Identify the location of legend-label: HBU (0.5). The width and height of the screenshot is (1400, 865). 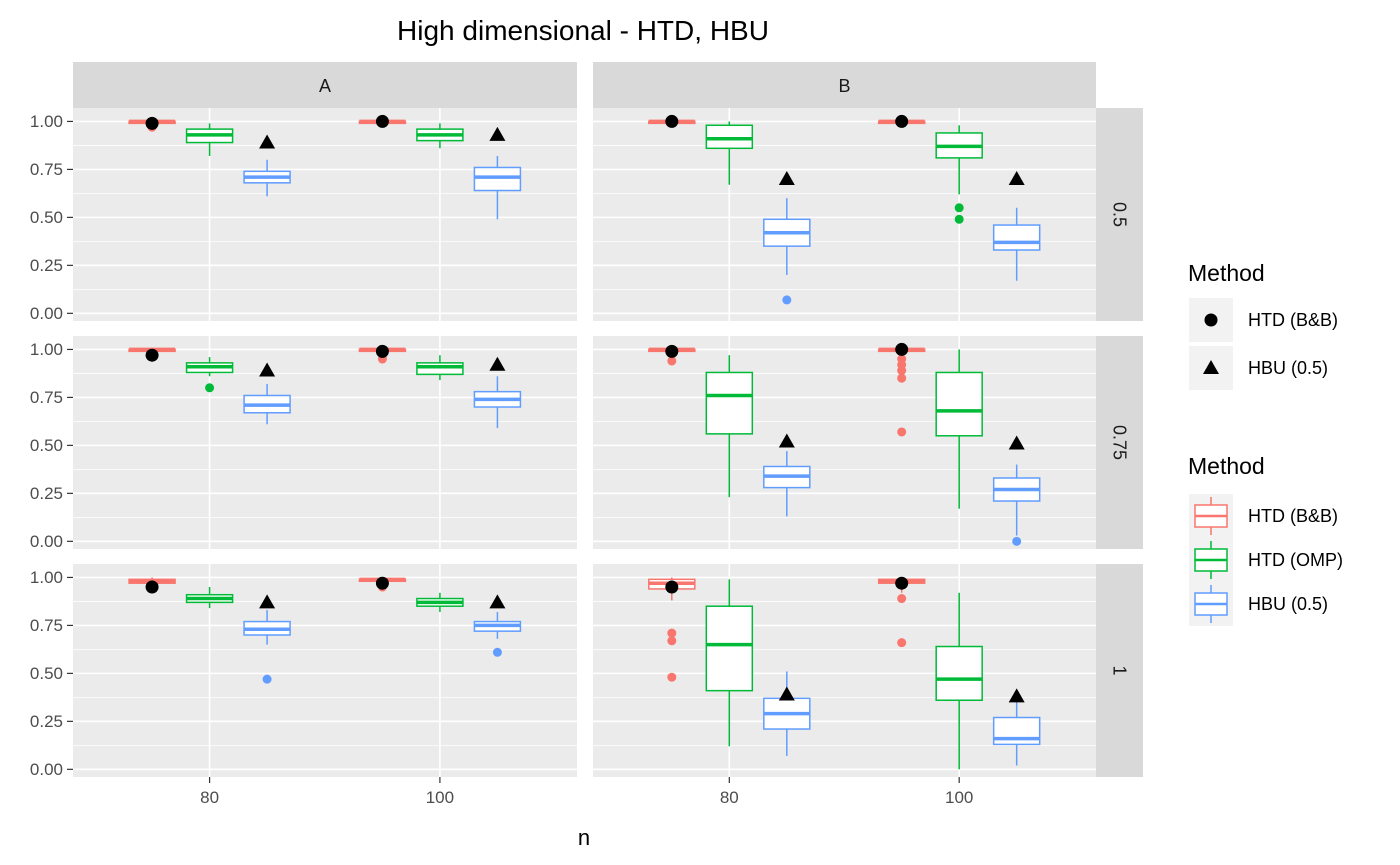
(1288, 368).